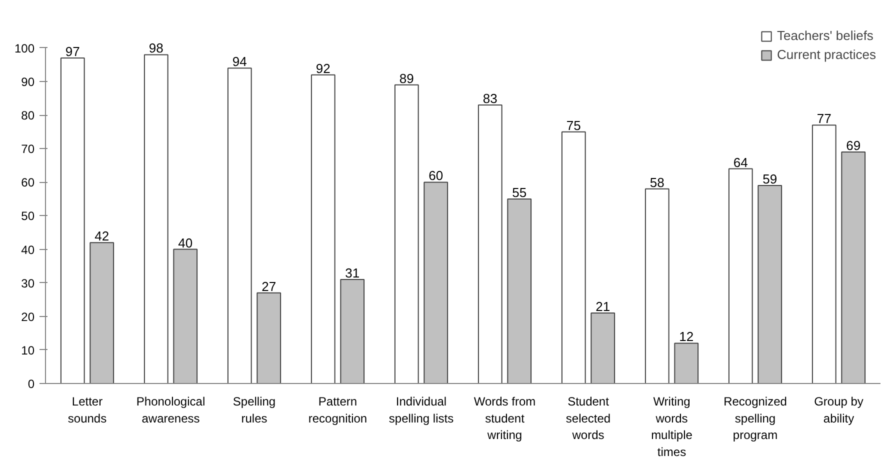  Describe the element at coordinates (156, 48) in the screenshot. I see `data-label: 98` at that location.